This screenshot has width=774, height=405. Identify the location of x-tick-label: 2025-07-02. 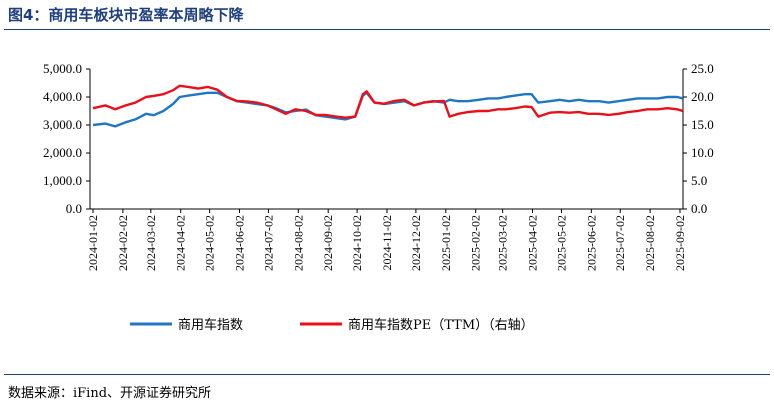
(620, 243).